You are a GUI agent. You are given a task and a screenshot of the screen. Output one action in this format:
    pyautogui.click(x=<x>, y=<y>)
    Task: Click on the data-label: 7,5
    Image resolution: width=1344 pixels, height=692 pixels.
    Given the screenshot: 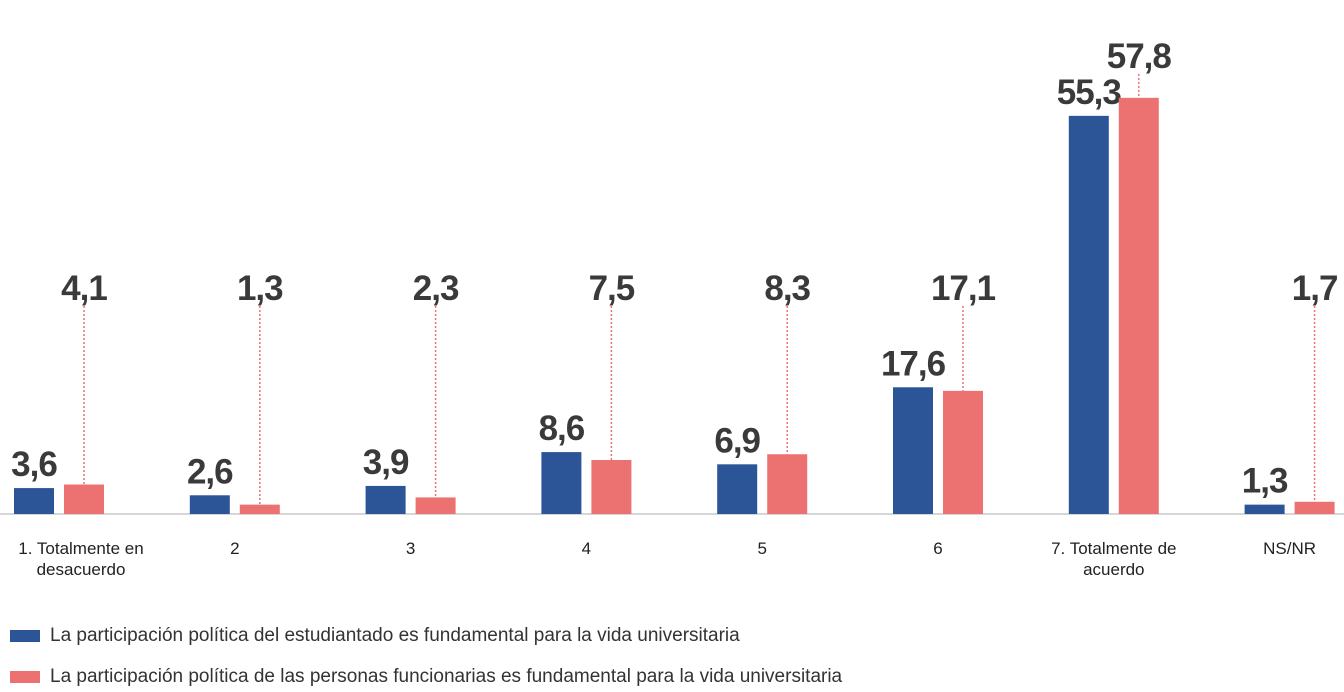 What is the action you would take?
    pyautogui.click(x=612, y=288)
    